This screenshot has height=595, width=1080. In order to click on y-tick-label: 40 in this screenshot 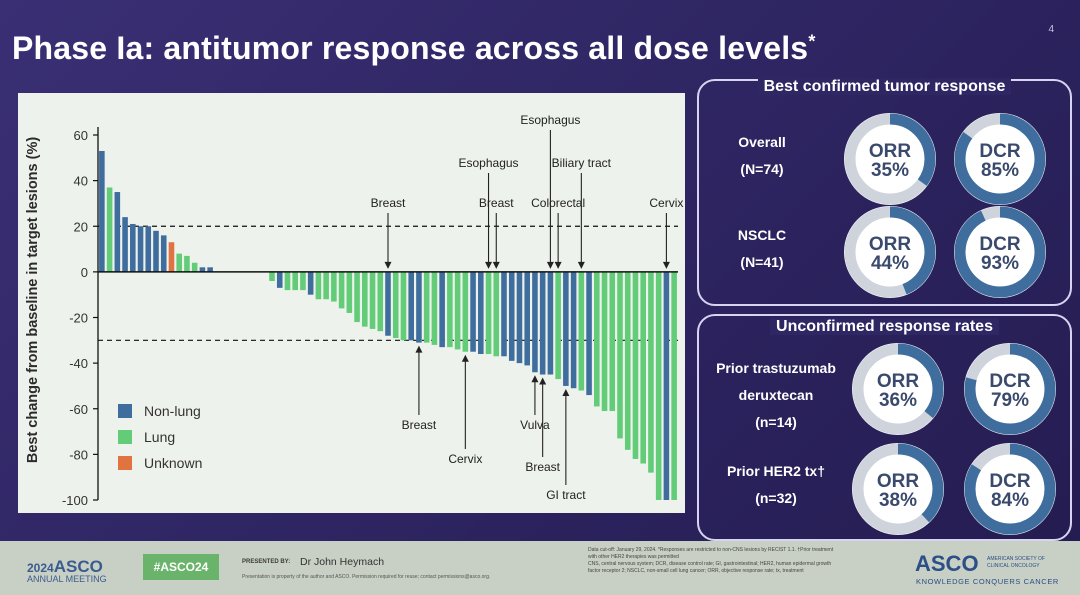, I will do `click(81, 181)`.